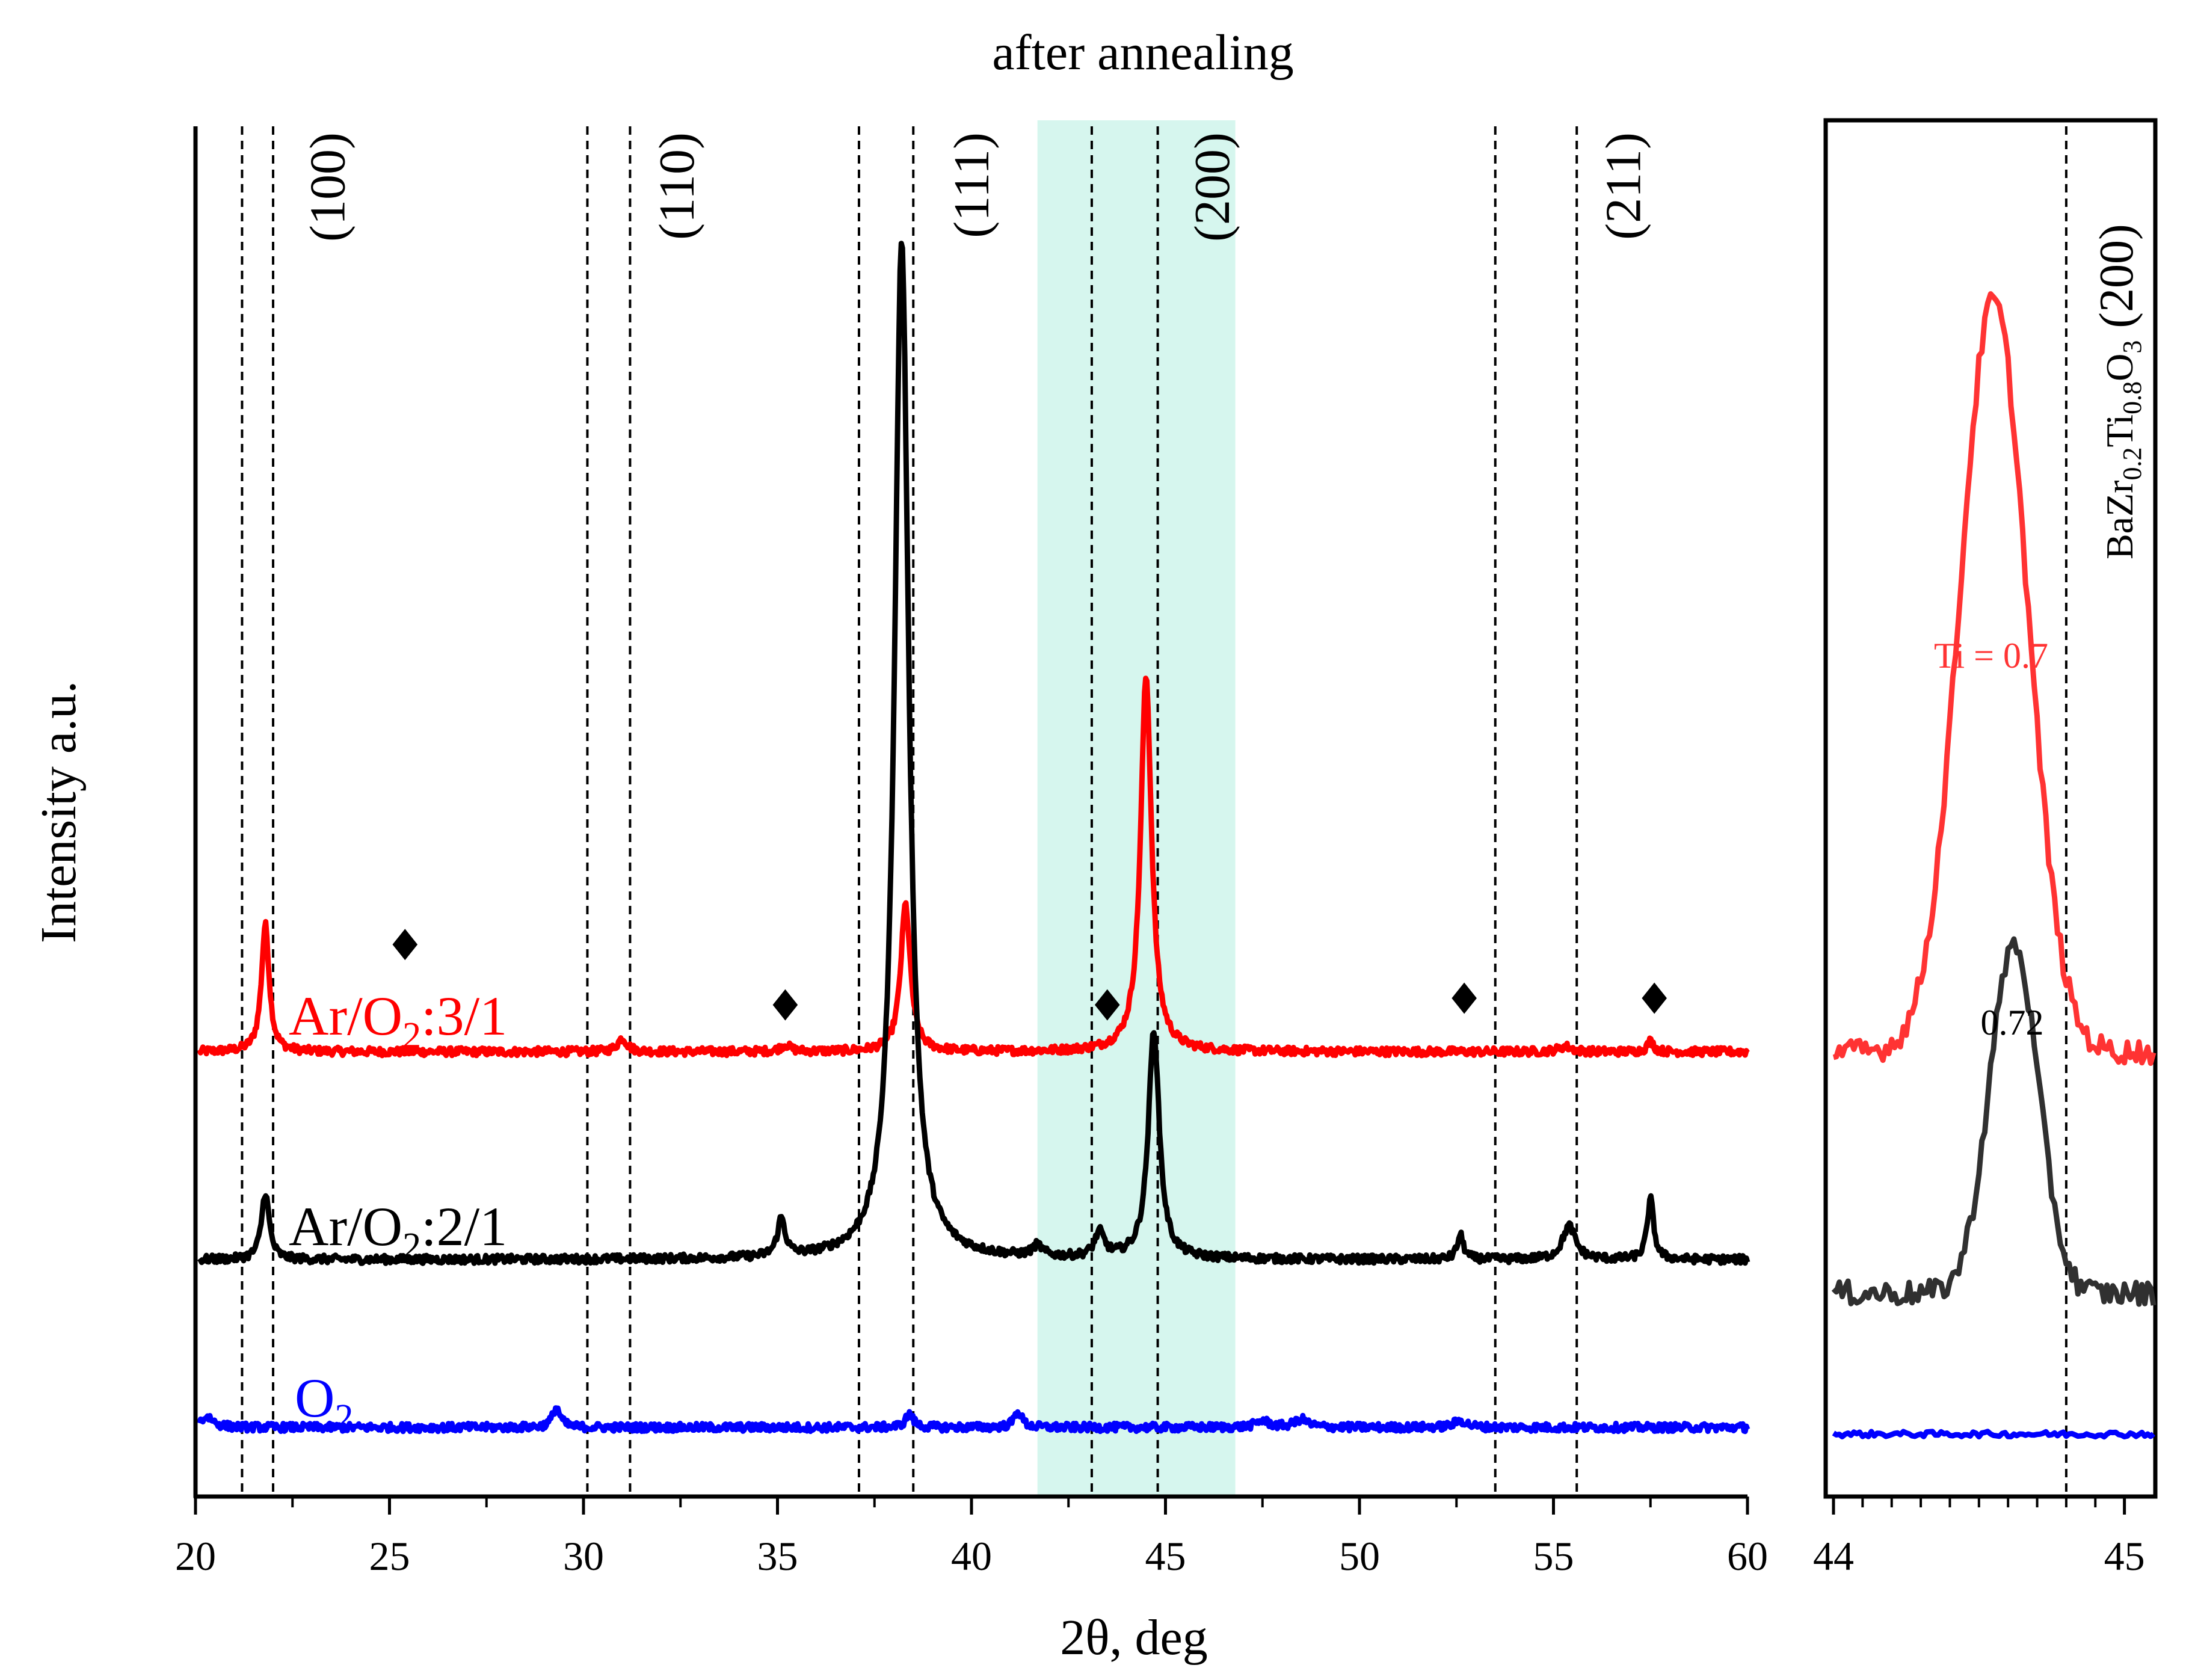 The width and height of the screenshot is (2186, 1680). I want to click on legend: Ar/O2:3/1 Ar/O2:2/1 O2​, so click(398, 1211).